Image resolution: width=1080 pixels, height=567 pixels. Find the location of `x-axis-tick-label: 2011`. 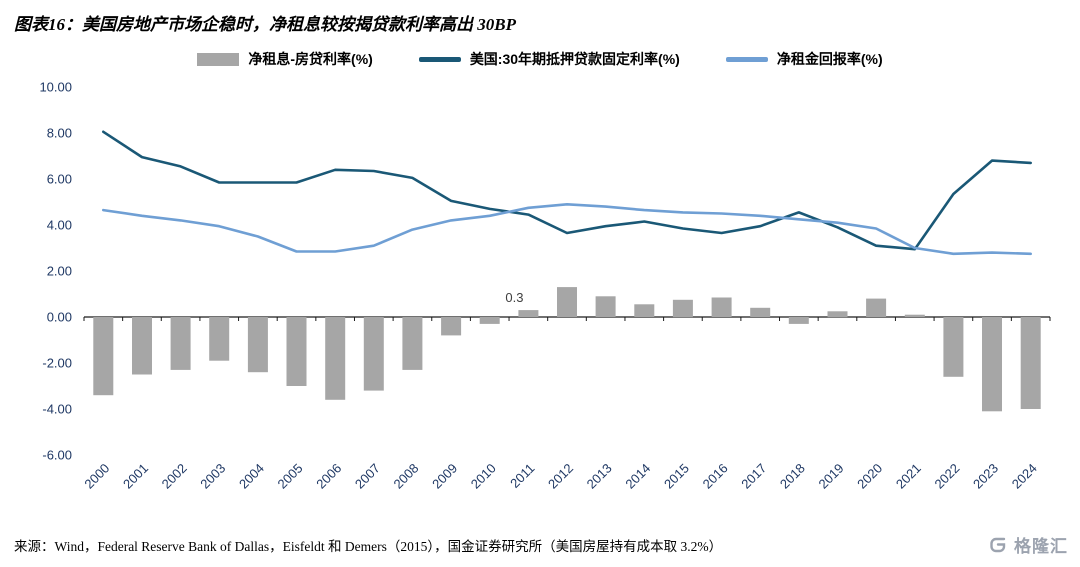

x-axis-tick-label: 2011 is located at coordinates (522, 476).